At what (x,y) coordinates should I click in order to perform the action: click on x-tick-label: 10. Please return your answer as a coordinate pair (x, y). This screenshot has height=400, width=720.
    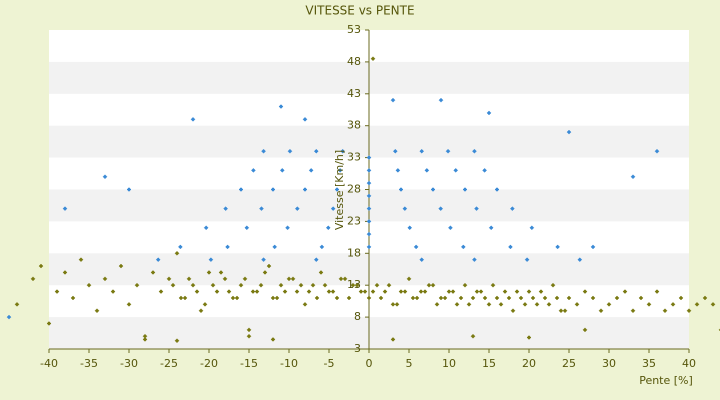
    Looking at the image, I should click on (449, 363).